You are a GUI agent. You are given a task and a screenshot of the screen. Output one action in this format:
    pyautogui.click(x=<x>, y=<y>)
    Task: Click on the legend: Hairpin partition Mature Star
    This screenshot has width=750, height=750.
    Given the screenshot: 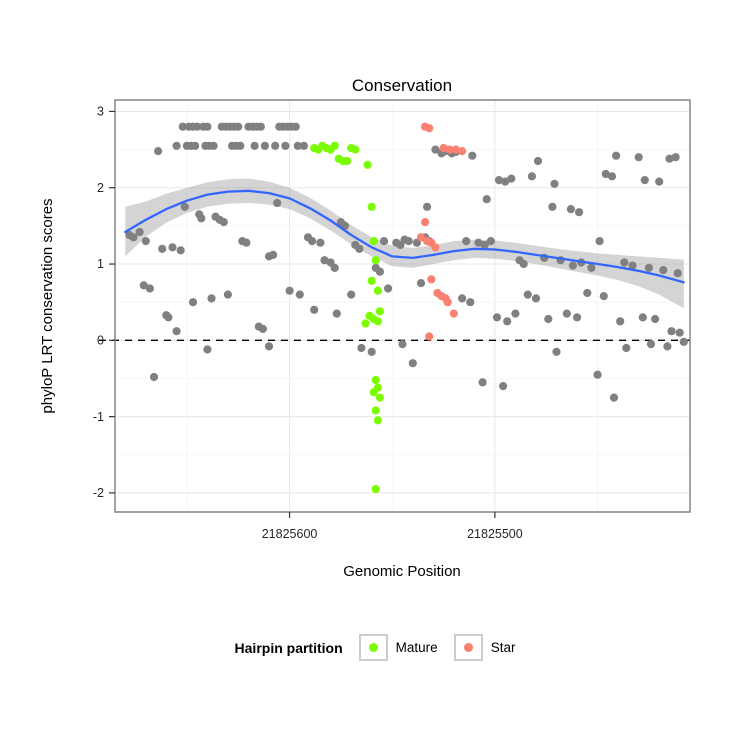 What is the action you would take?
    pyautogui.click(x=375, y=647)
    